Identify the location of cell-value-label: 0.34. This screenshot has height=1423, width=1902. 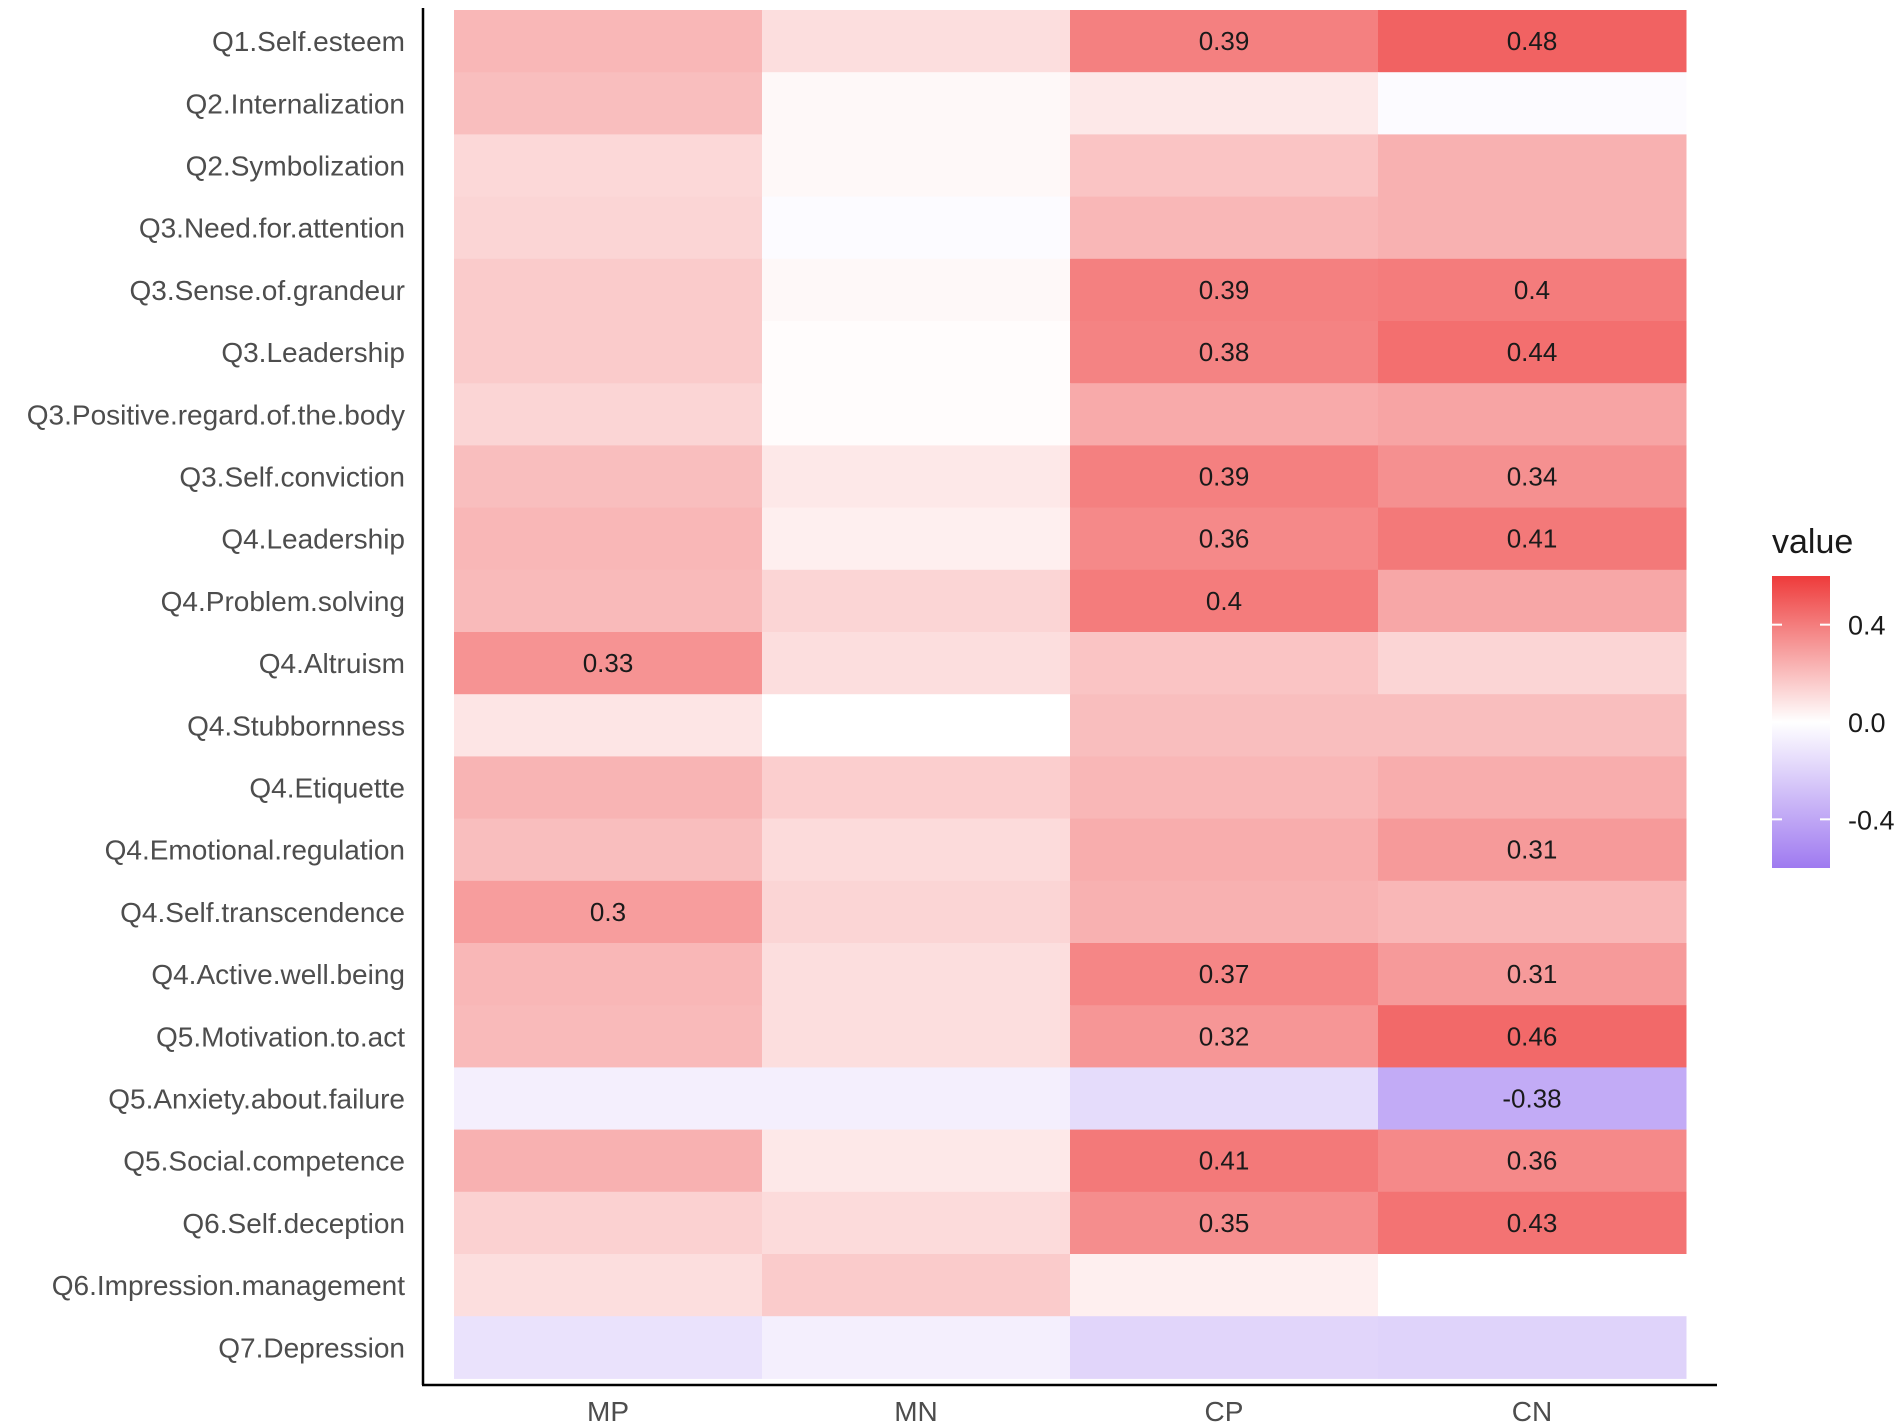
(1532, 477).